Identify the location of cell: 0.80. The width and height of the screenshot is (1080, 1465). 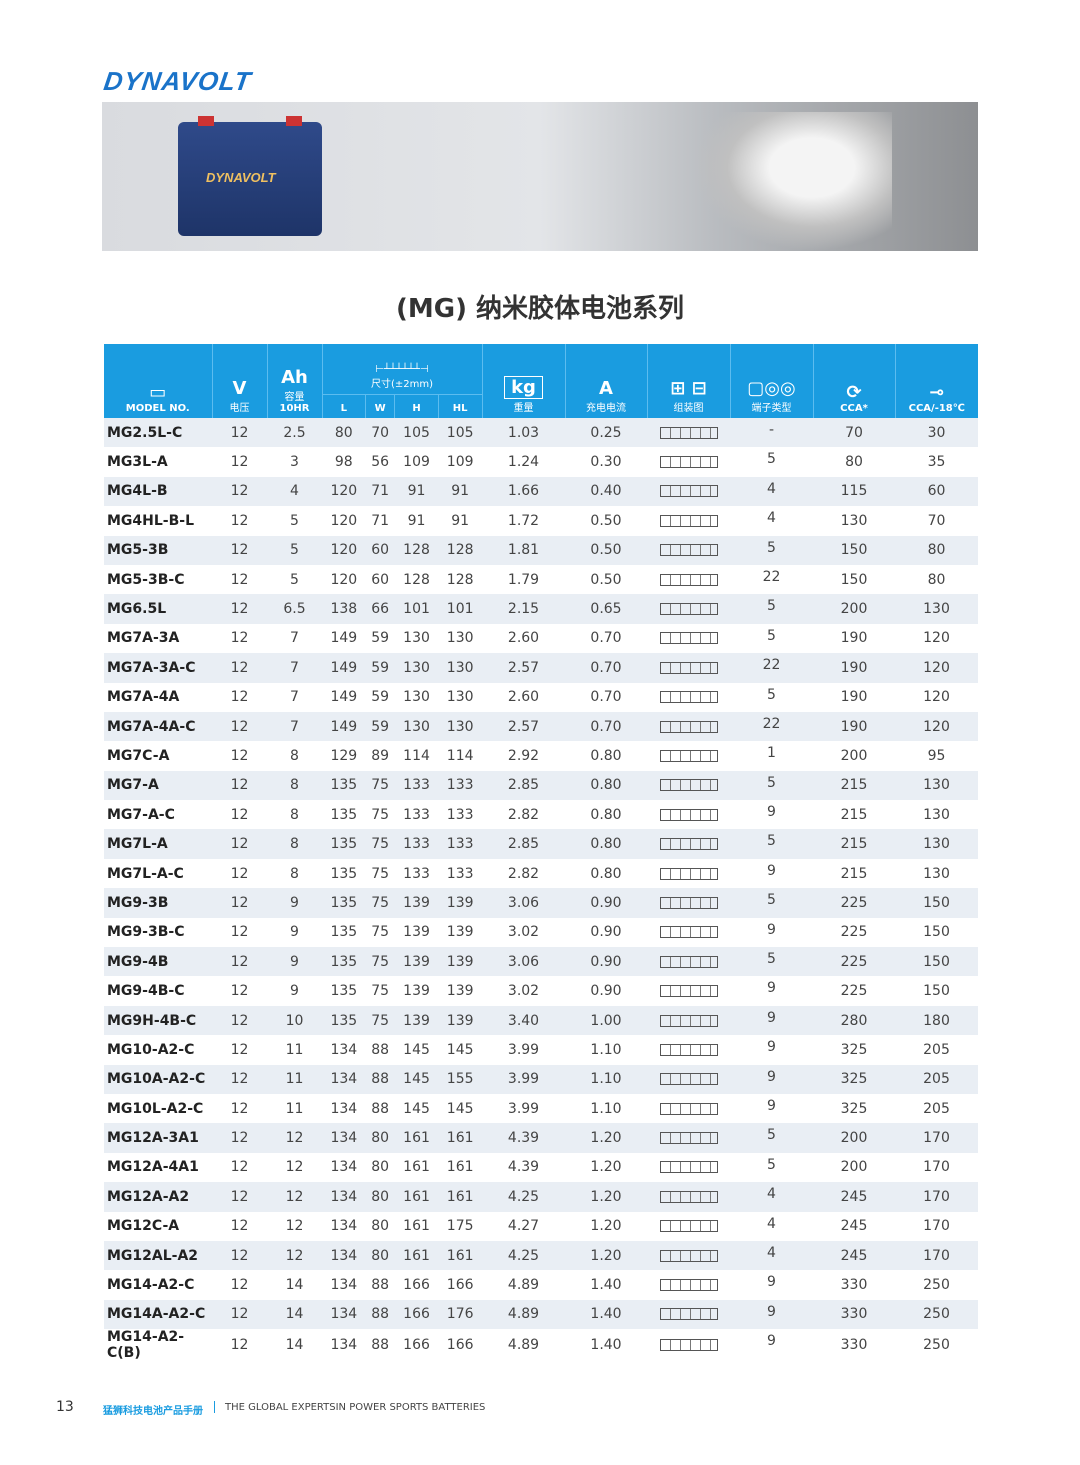
(606, 873).